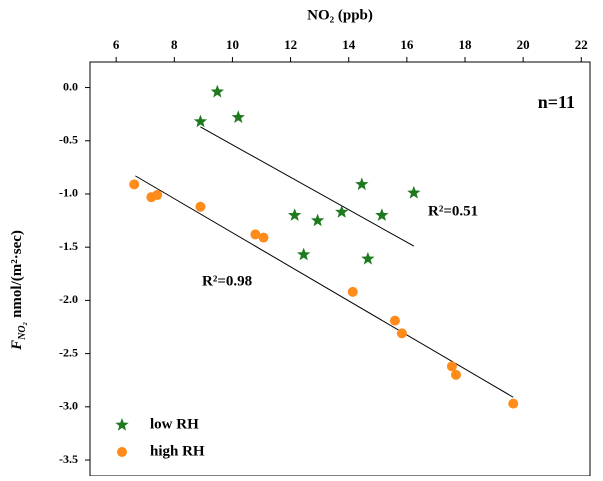 This screenshot has width=603, height=481. Describe the element at coordinates (68, 352) in the screenshot. I see `y-tick-label: -2.5` at that location.